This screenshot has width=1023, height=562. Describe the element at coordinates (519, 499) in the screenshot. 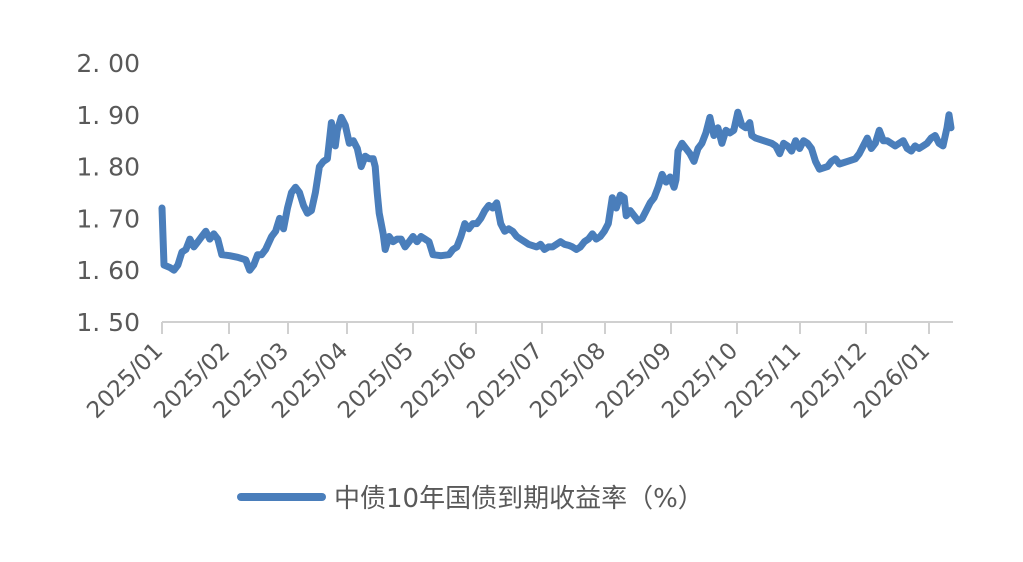

I see `legend-label: 中债10年国债到期收益率（%）` at that location.